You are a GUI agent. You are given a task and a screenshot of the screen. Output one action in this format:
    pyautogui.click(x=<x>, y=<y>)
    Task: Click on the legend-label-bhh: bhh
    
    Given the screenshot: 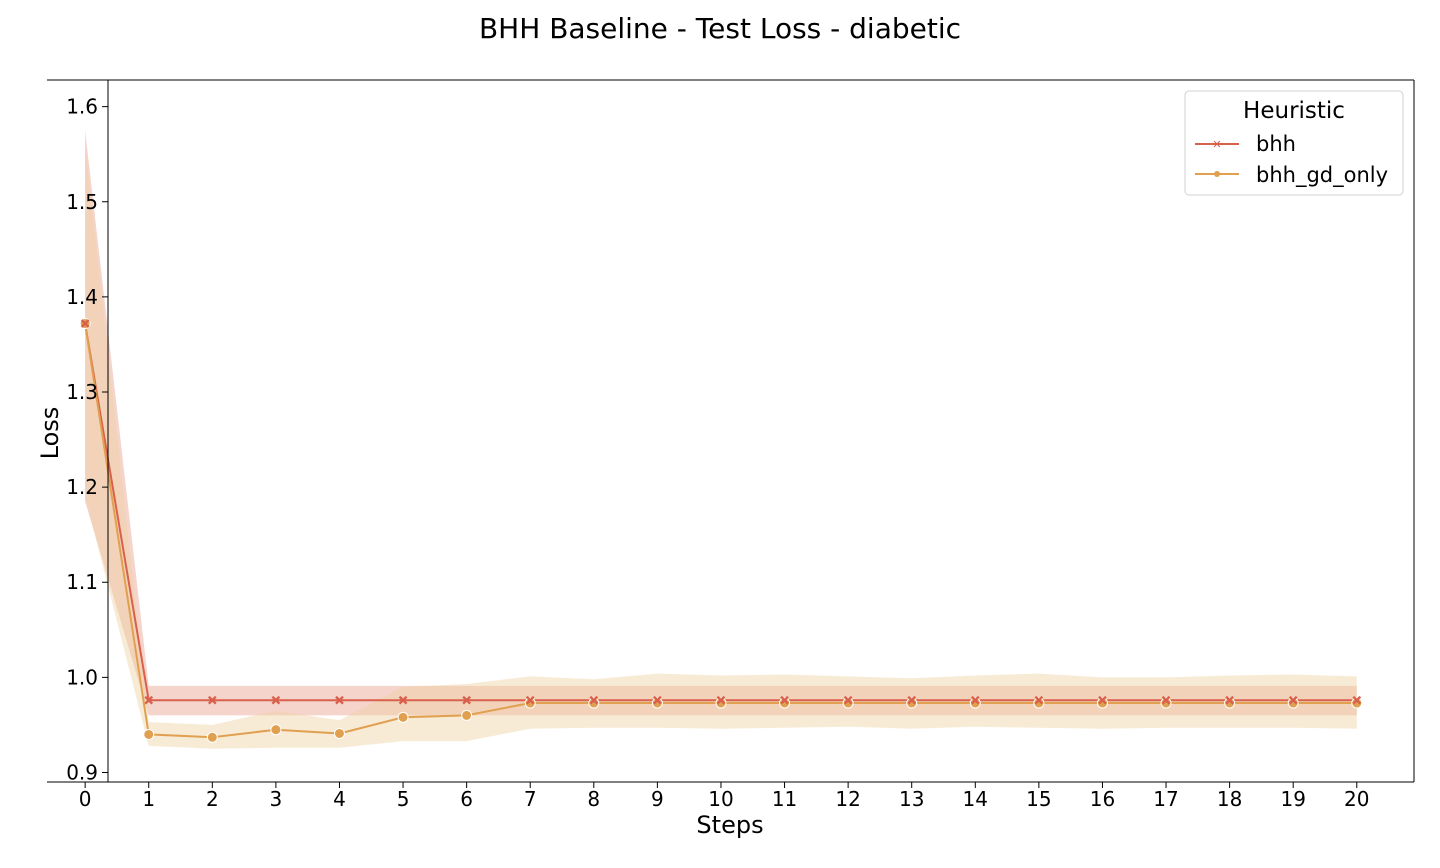 What is the action you would take?
    pyautogui.click(x=1276, y=144)
    